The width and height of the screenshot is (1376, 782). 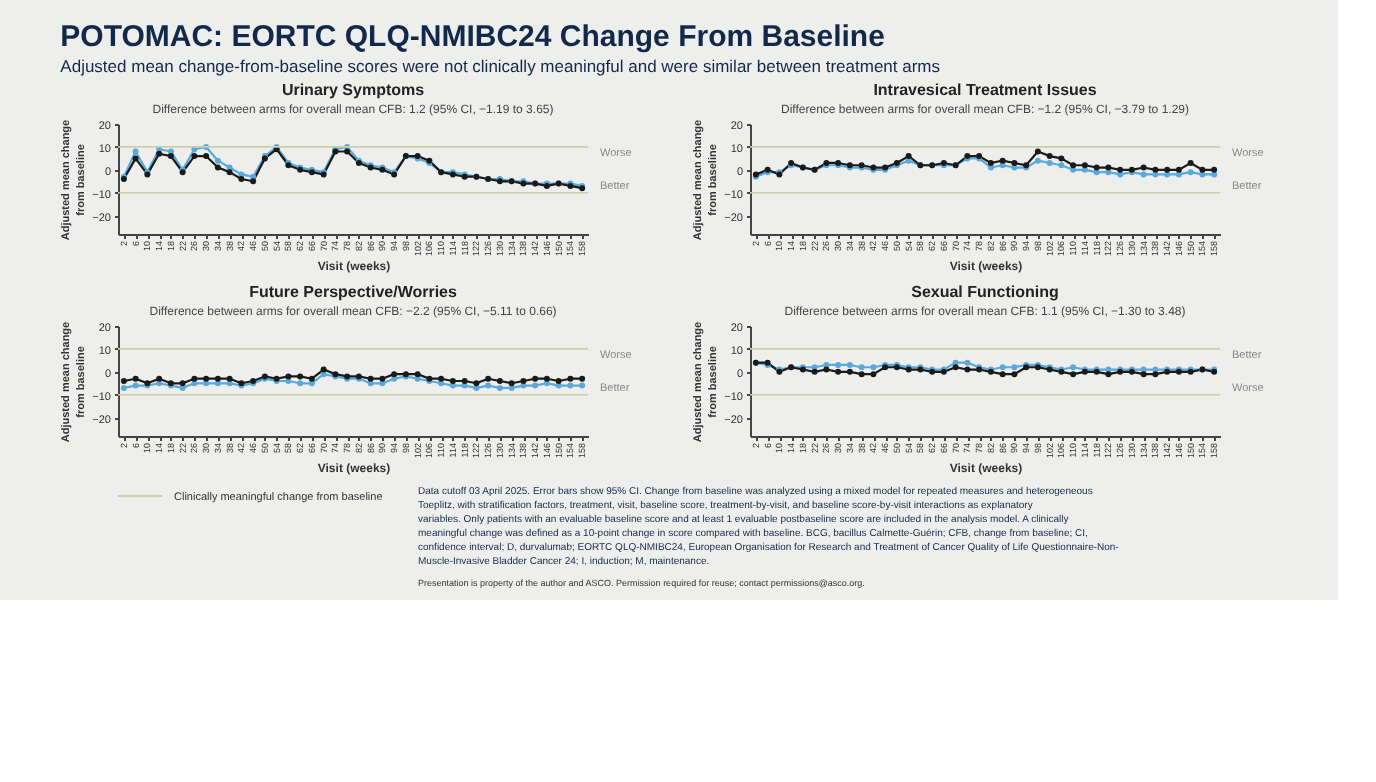 What do you see at coordinates (353, 89) in the screenshot?
I see `chart-title: Urinary Symptoms` at bounding box center [353, 89].